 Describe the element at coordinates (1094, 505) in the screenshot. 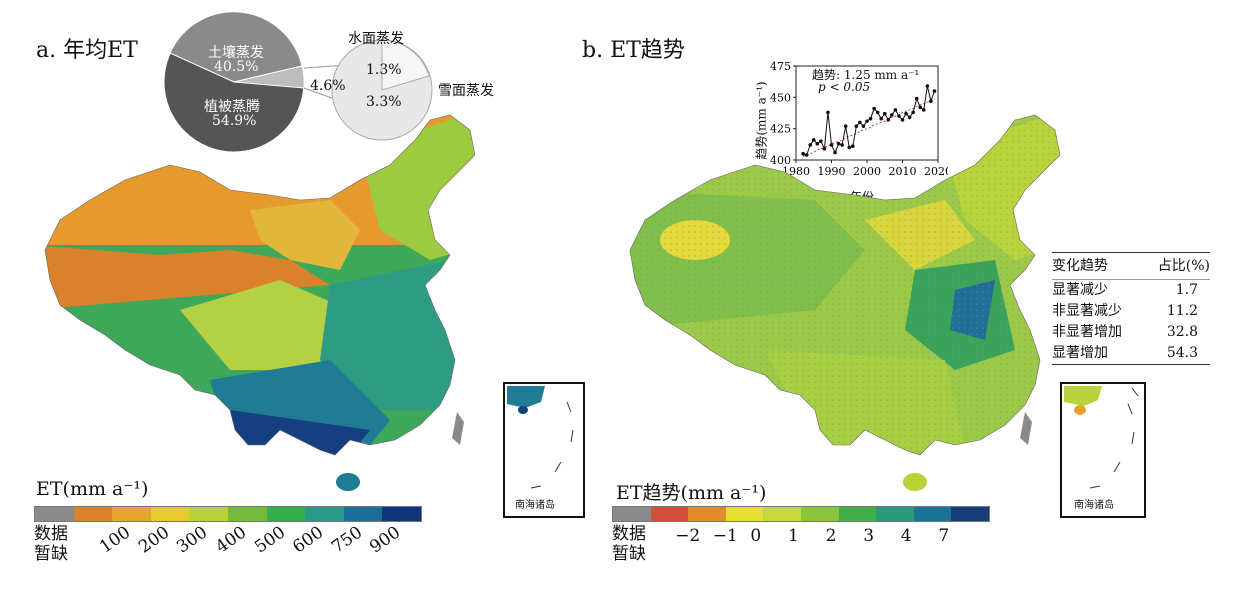

I see `inset-label-b: 南海诸岛` at that location.